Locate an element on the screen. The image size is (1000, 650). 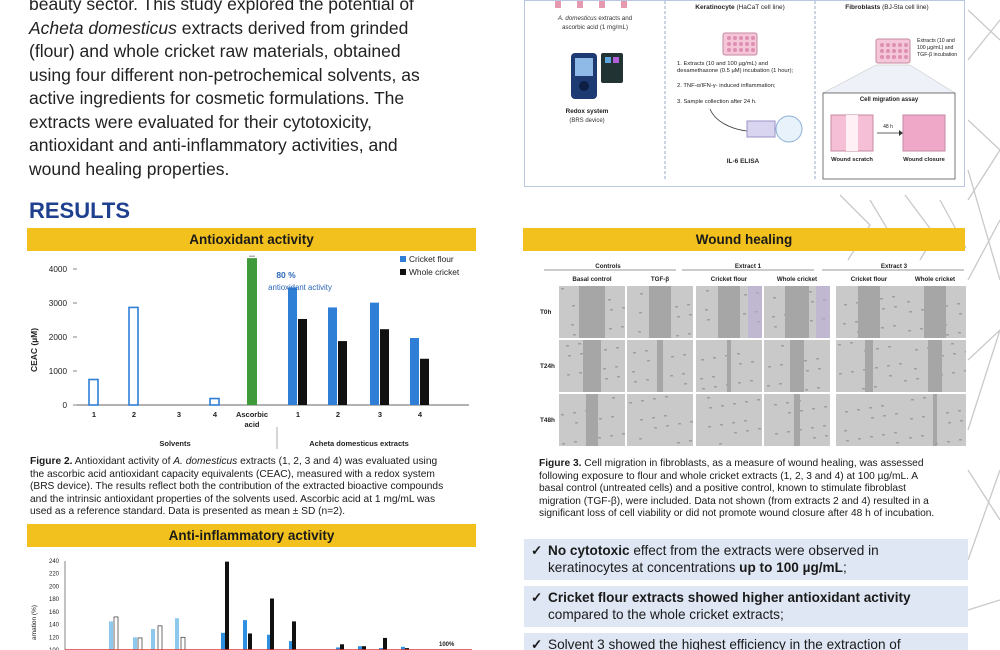
col2-step2: 2. TNF-α/IFN-γ- induced inflammation; is located at coordinates (726, 86).